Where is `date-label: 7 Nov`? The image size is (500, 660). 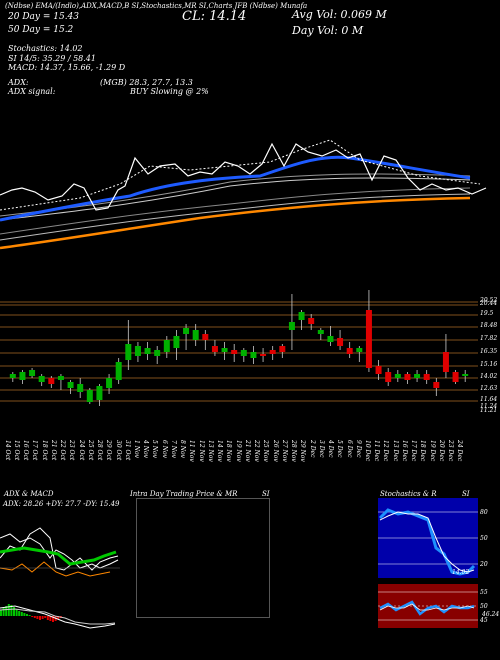 date-label: 7 Nov is located at coordinates (173, 449).